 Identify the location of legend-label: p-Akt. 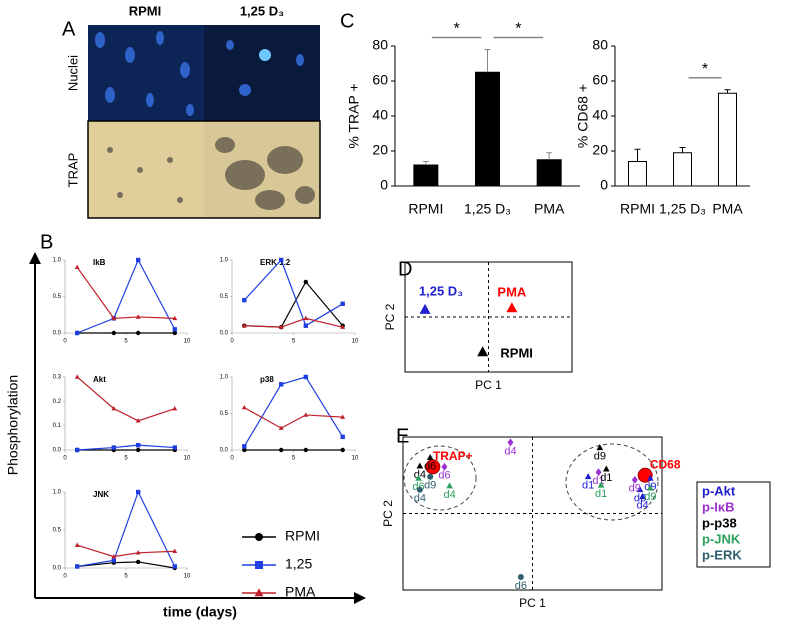
(719, 490).